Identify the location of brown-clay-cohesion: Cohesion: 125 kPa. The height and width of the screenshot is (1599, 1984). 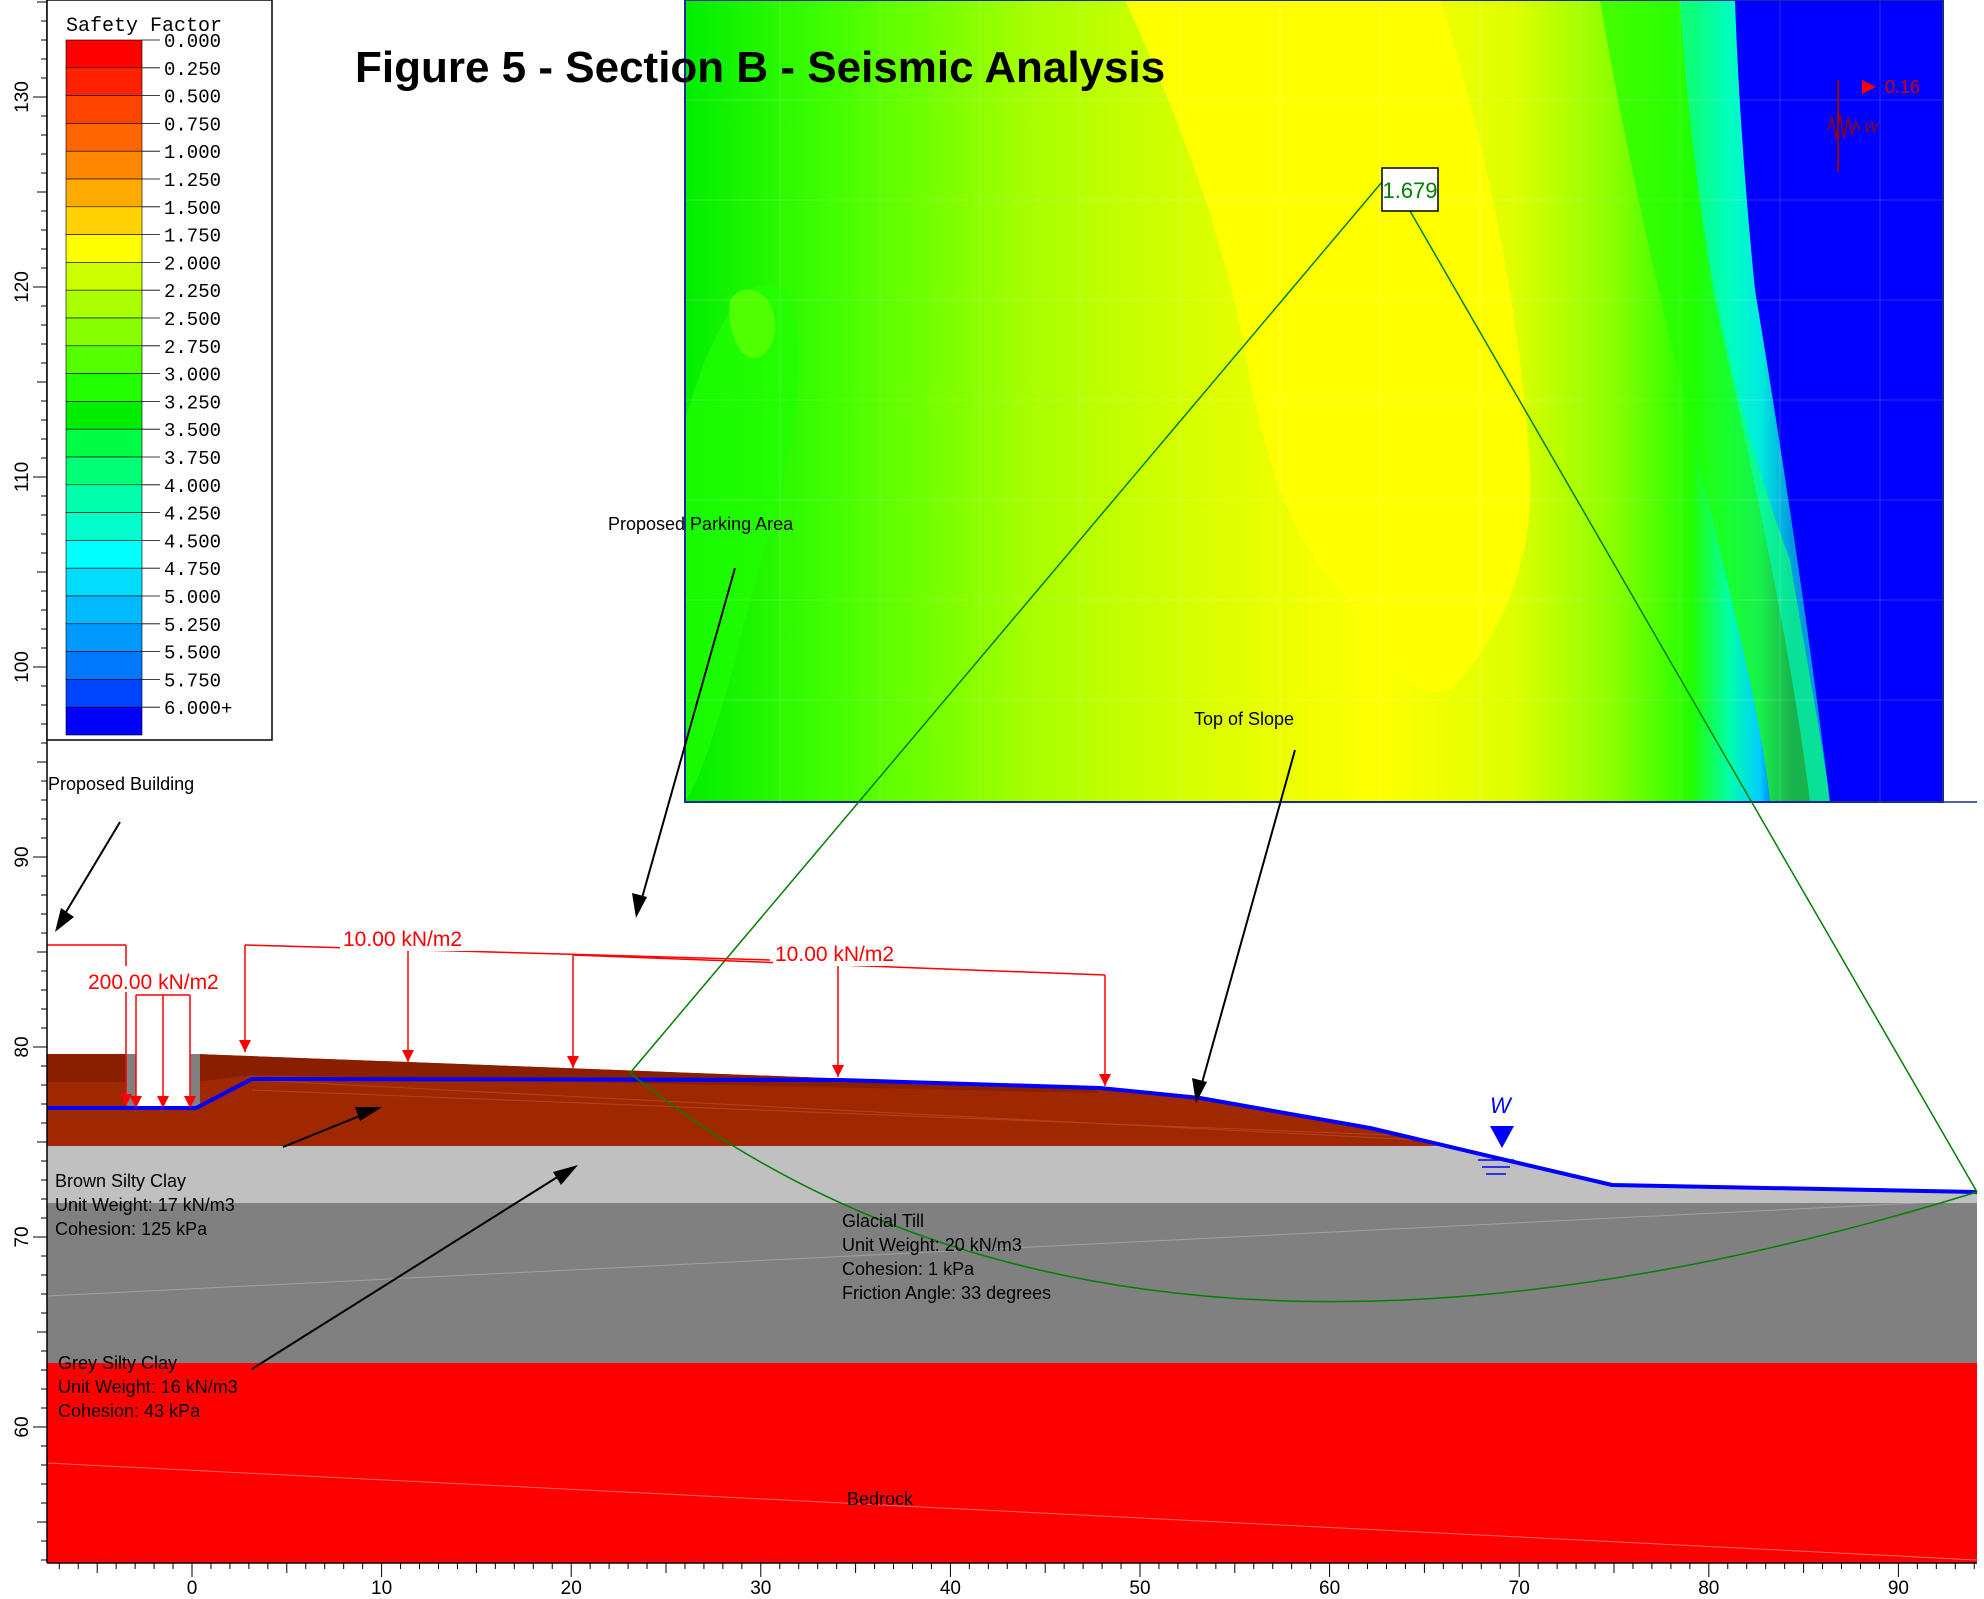
(131, 1229).